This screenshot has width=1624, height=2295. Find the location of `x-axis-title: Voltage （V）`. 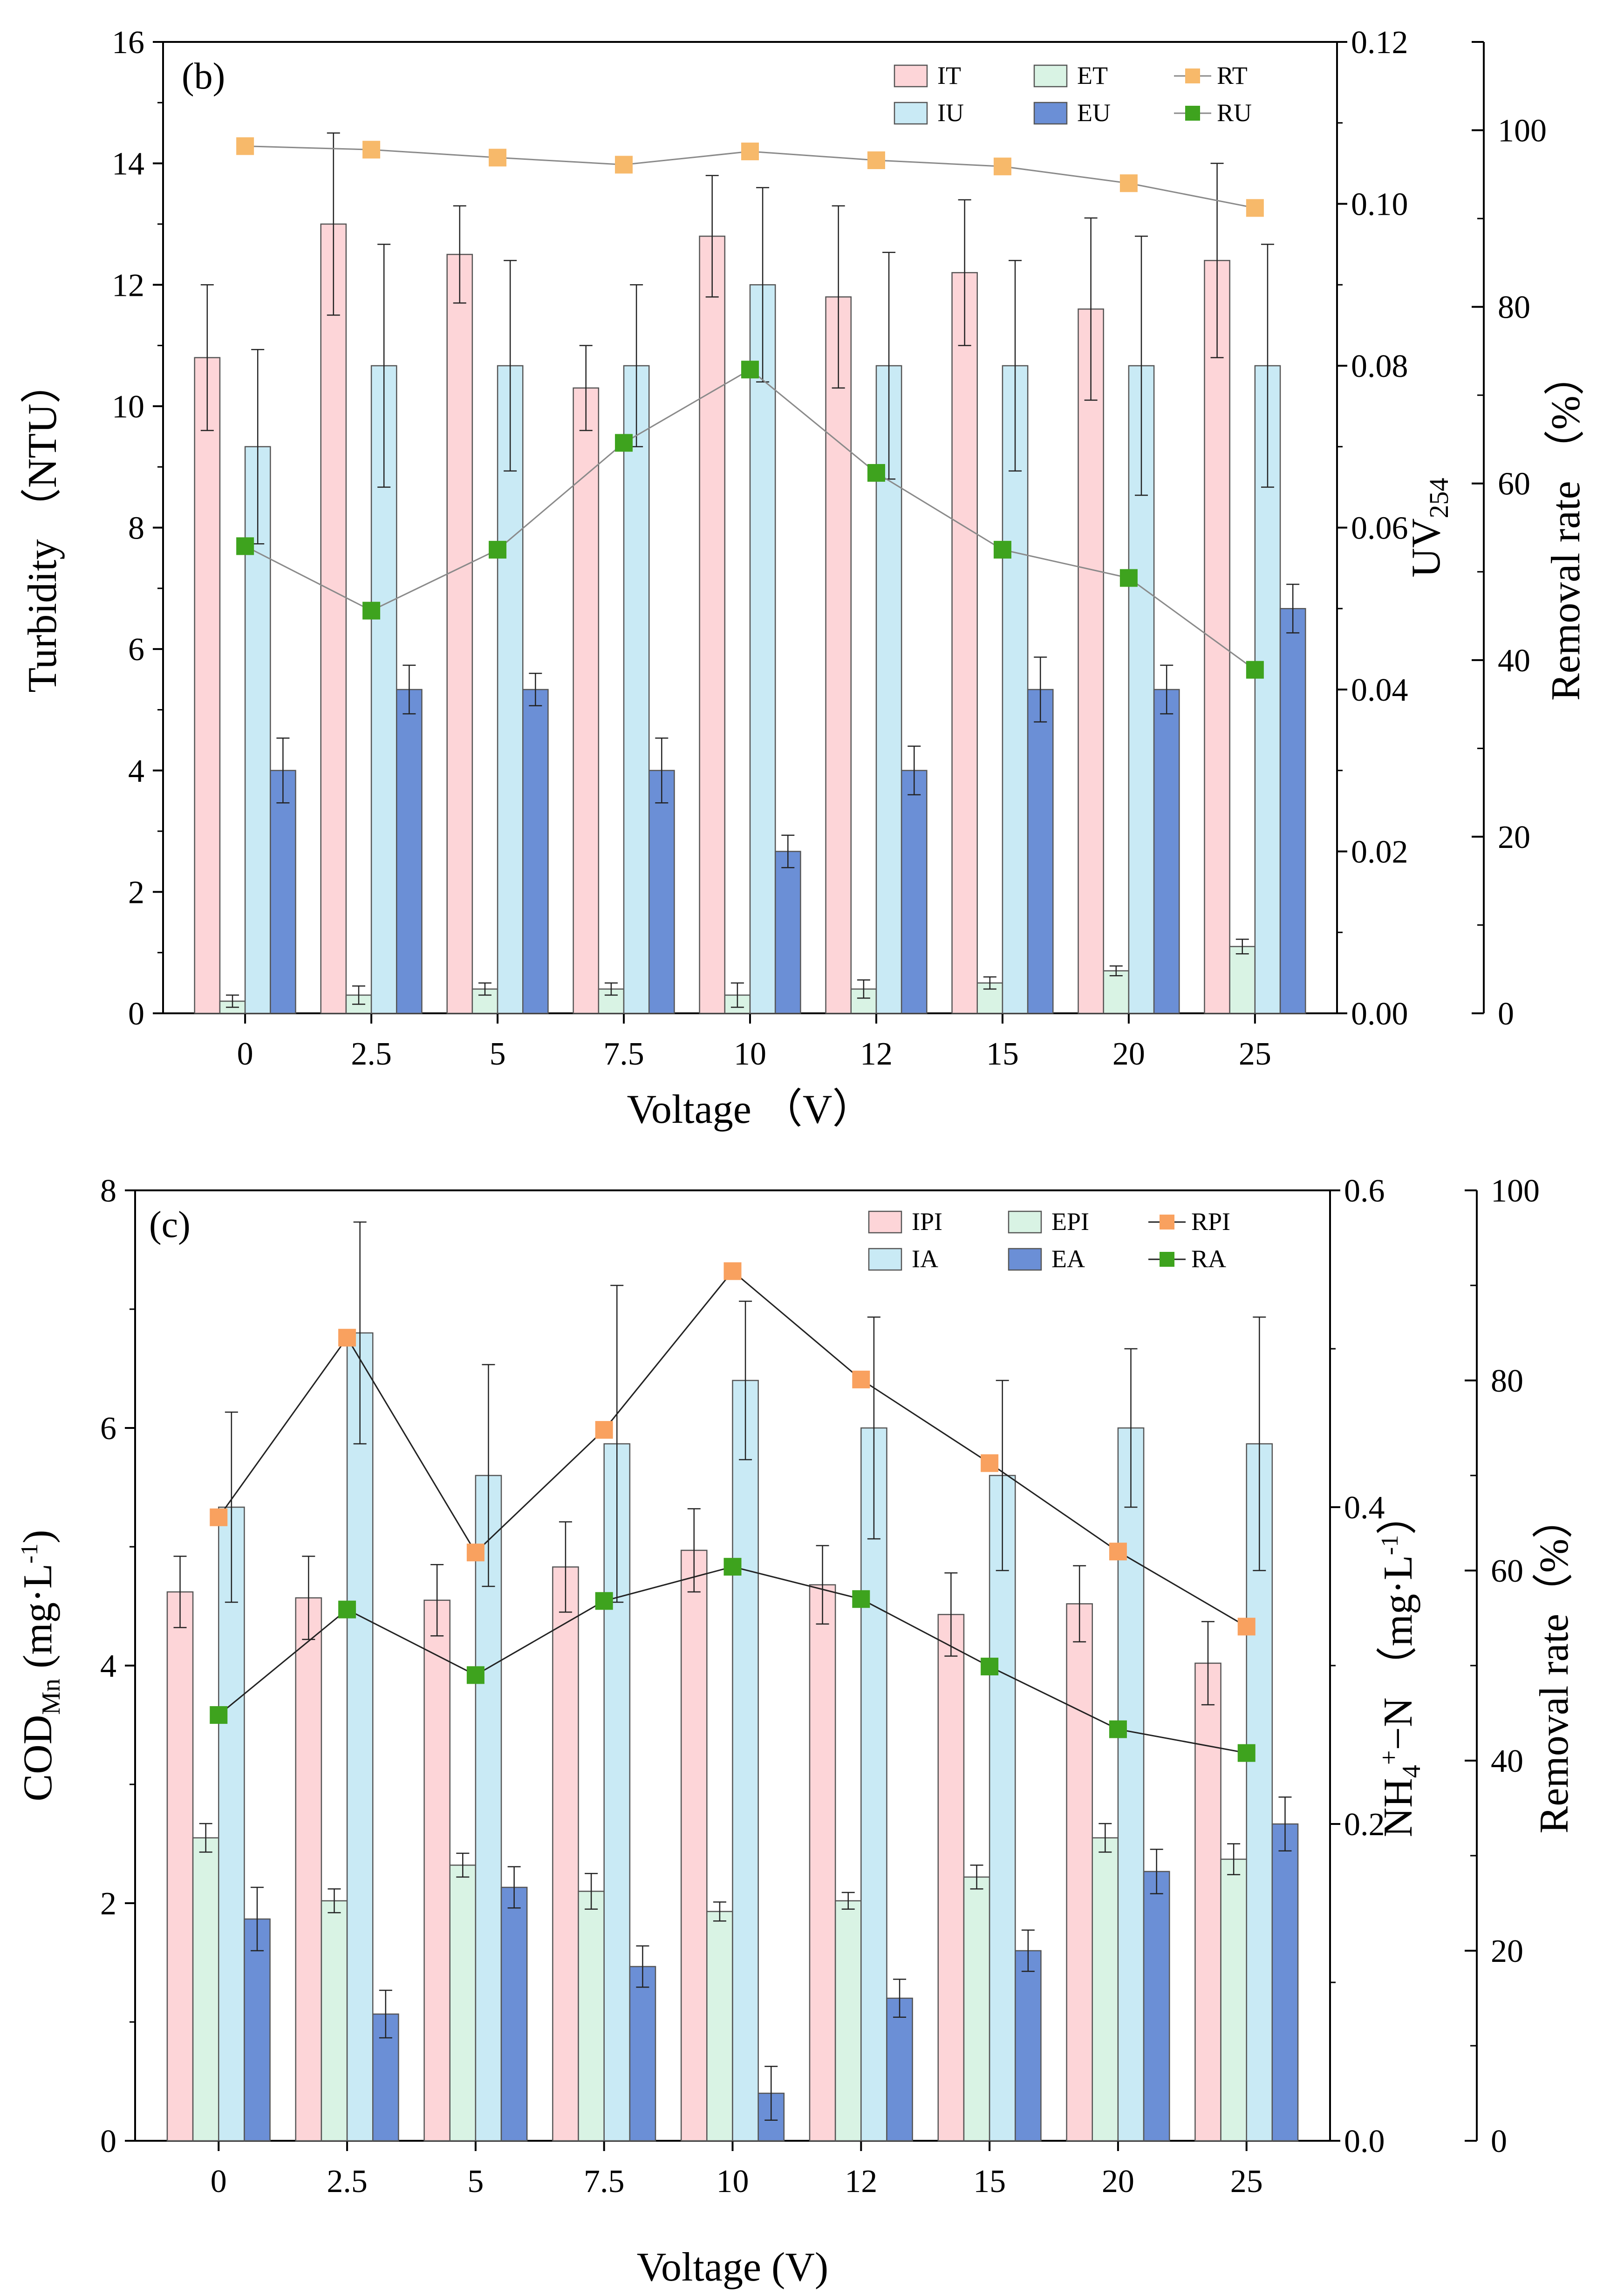

x-axis-title: Voltage （V） is located at coordinates (750, 1109).